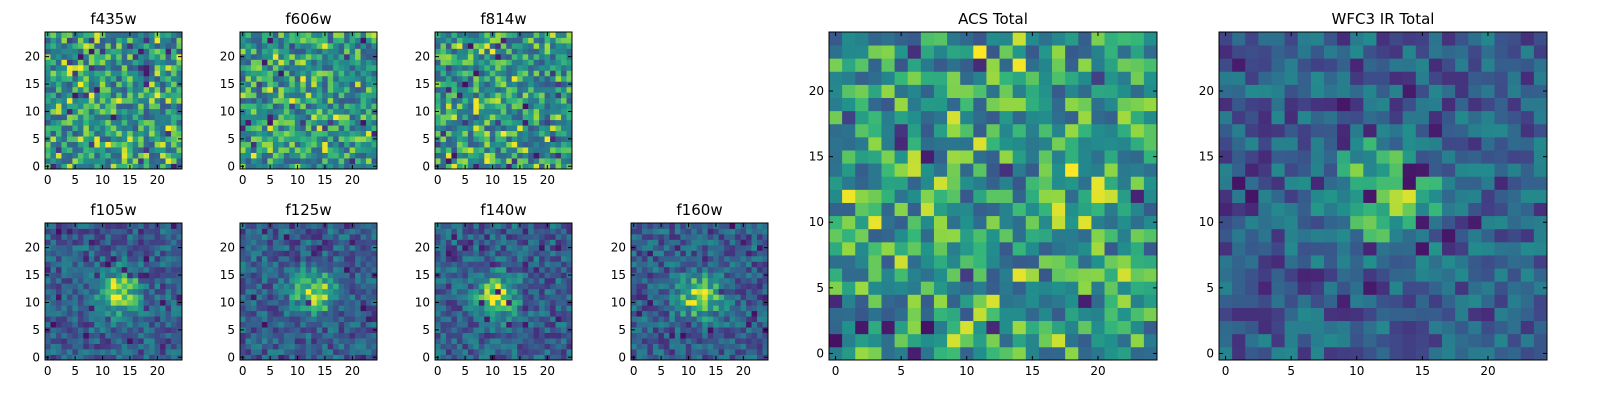 Image resolution: width=1600 pixels, height=404 pixels. I want to click on x-tick-label: 5, so click(661, 371).